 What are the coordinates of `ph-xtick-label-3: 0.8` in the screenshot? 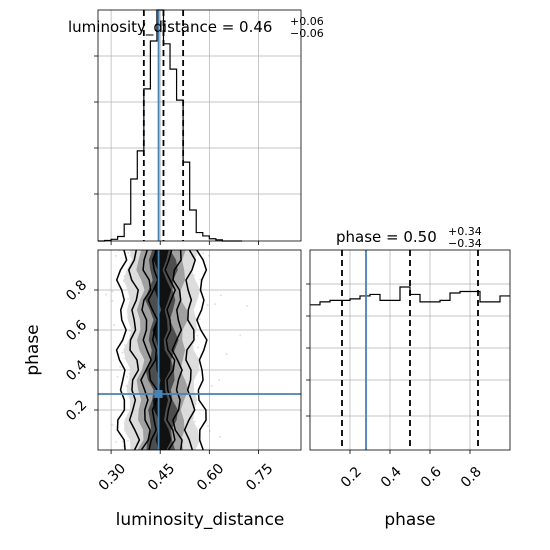 It's located at (471, 477).